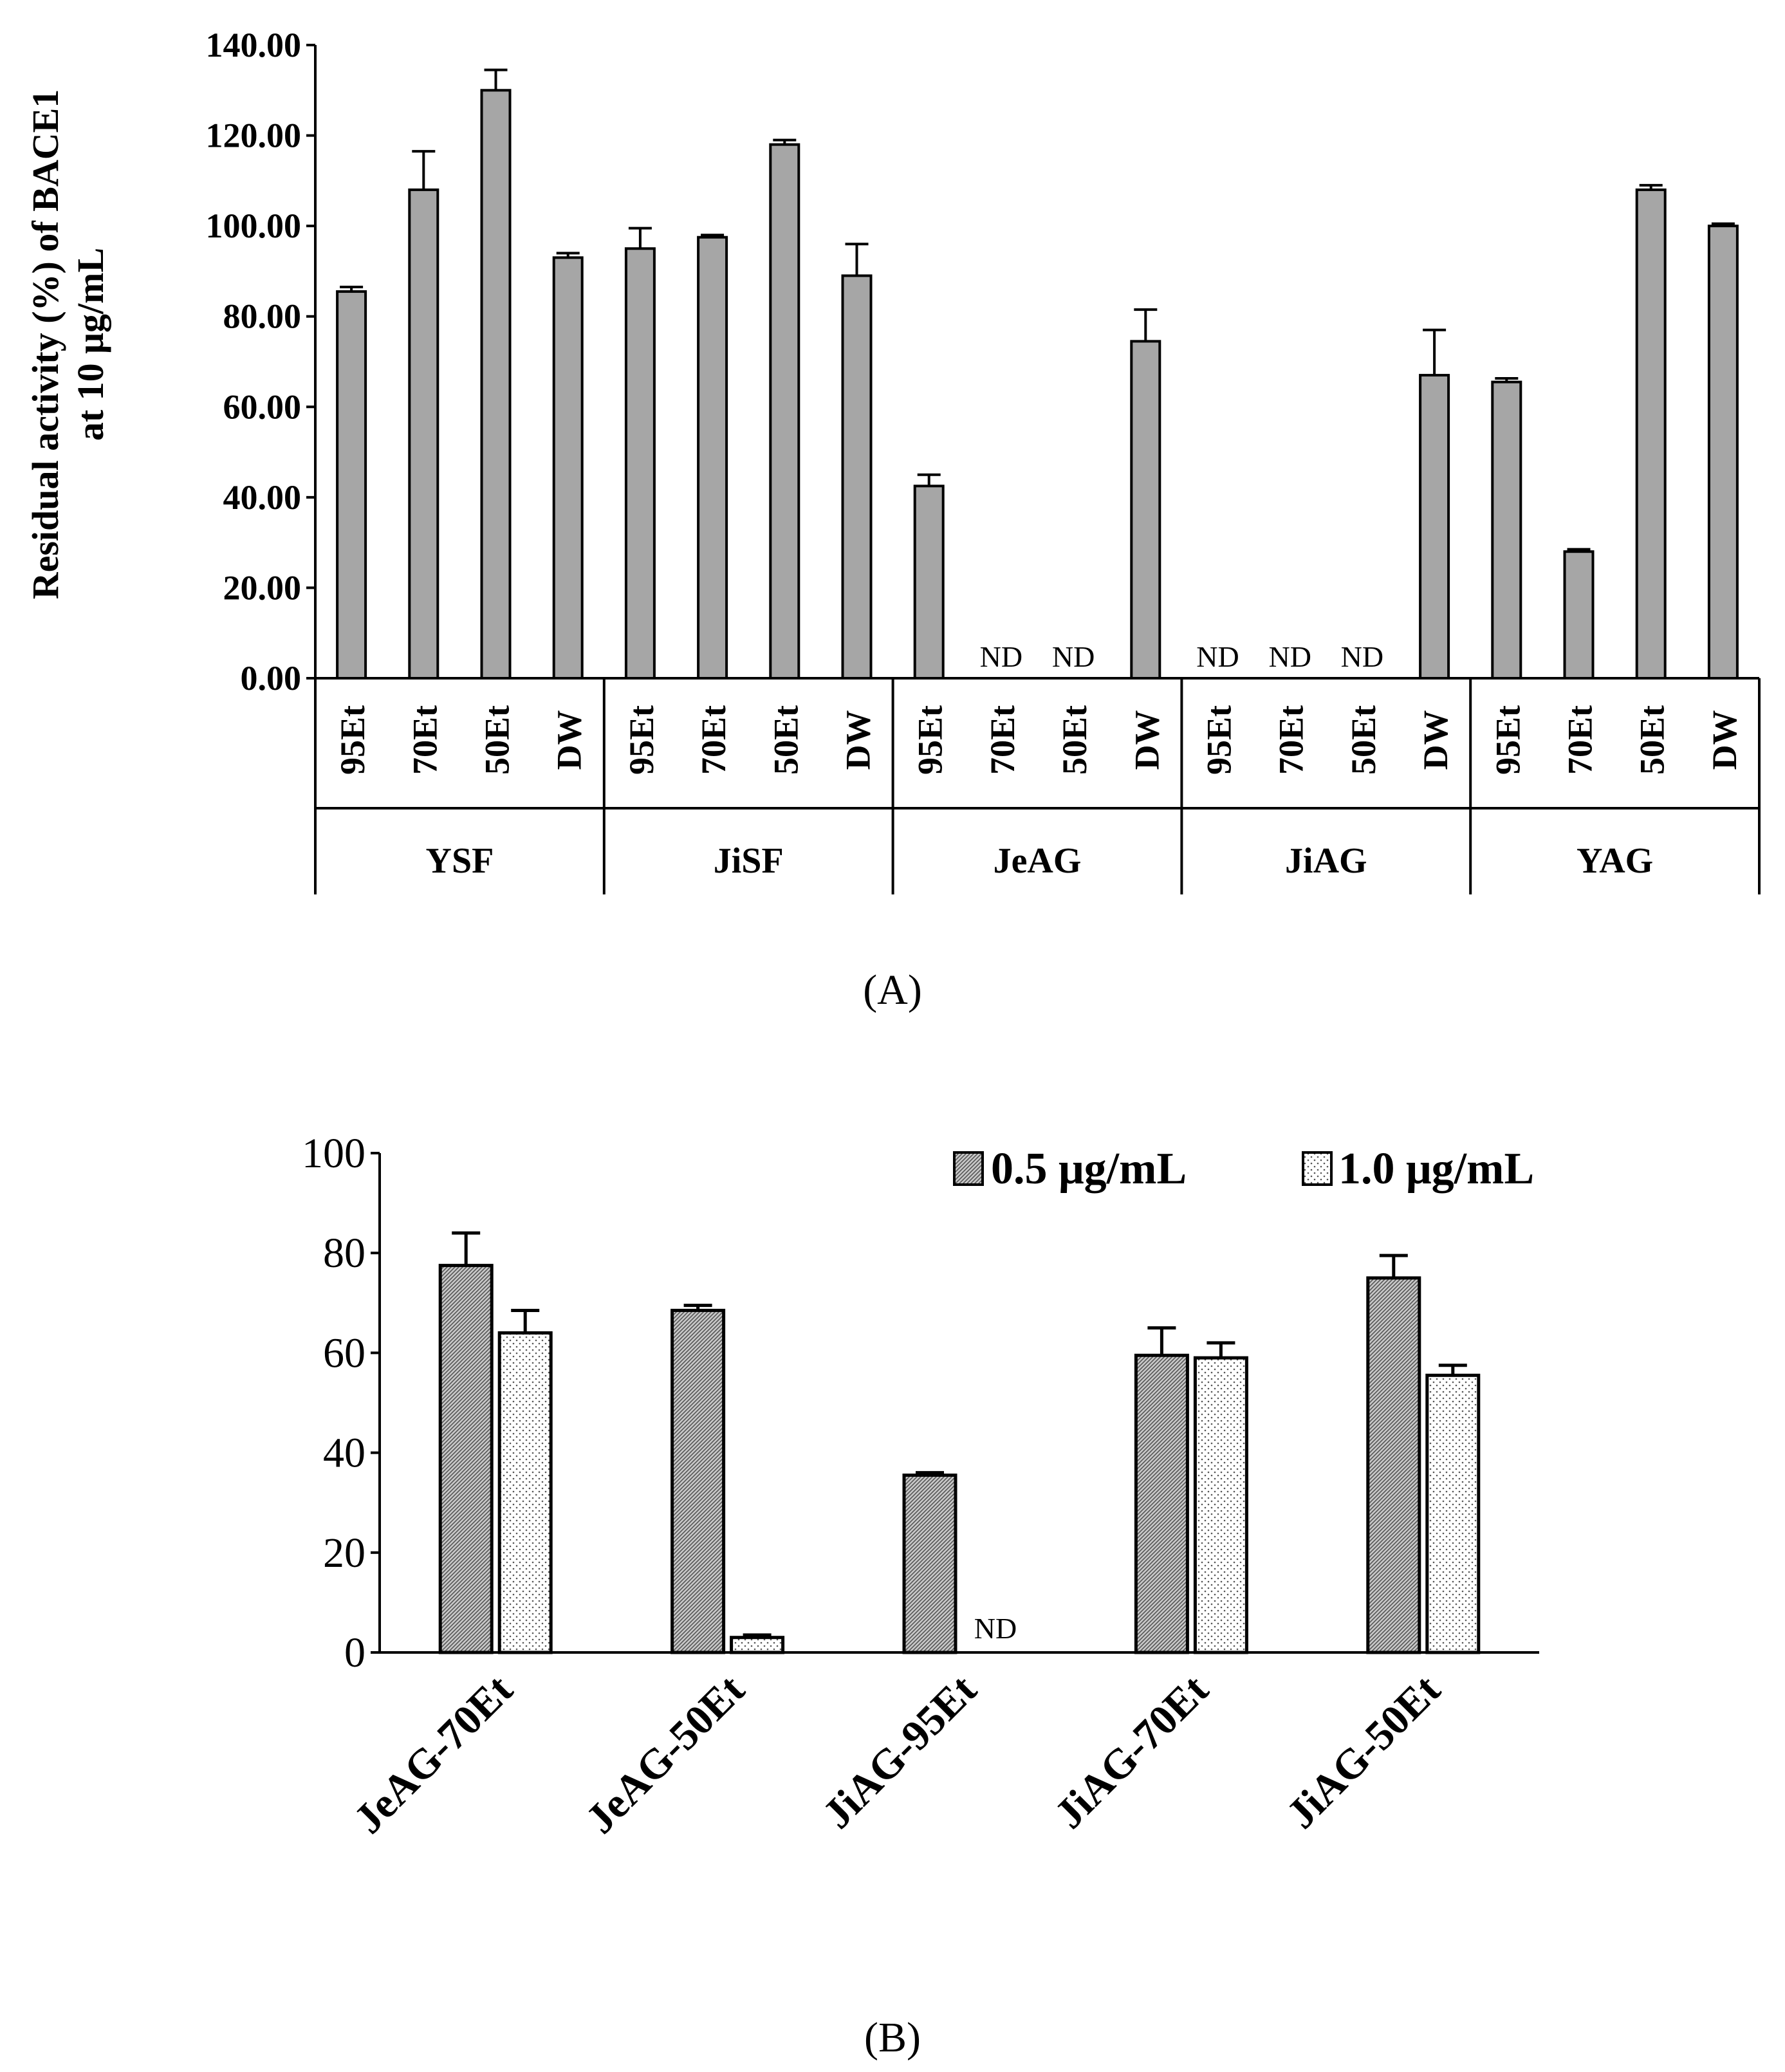 Image resolution: width=1785 pixels, height=2072 pixels. What do you see at coordinates (344, 1352) in the screenshot?
I see `panel-b-y-tick-label: 60` at bounding box center [344, 1352].